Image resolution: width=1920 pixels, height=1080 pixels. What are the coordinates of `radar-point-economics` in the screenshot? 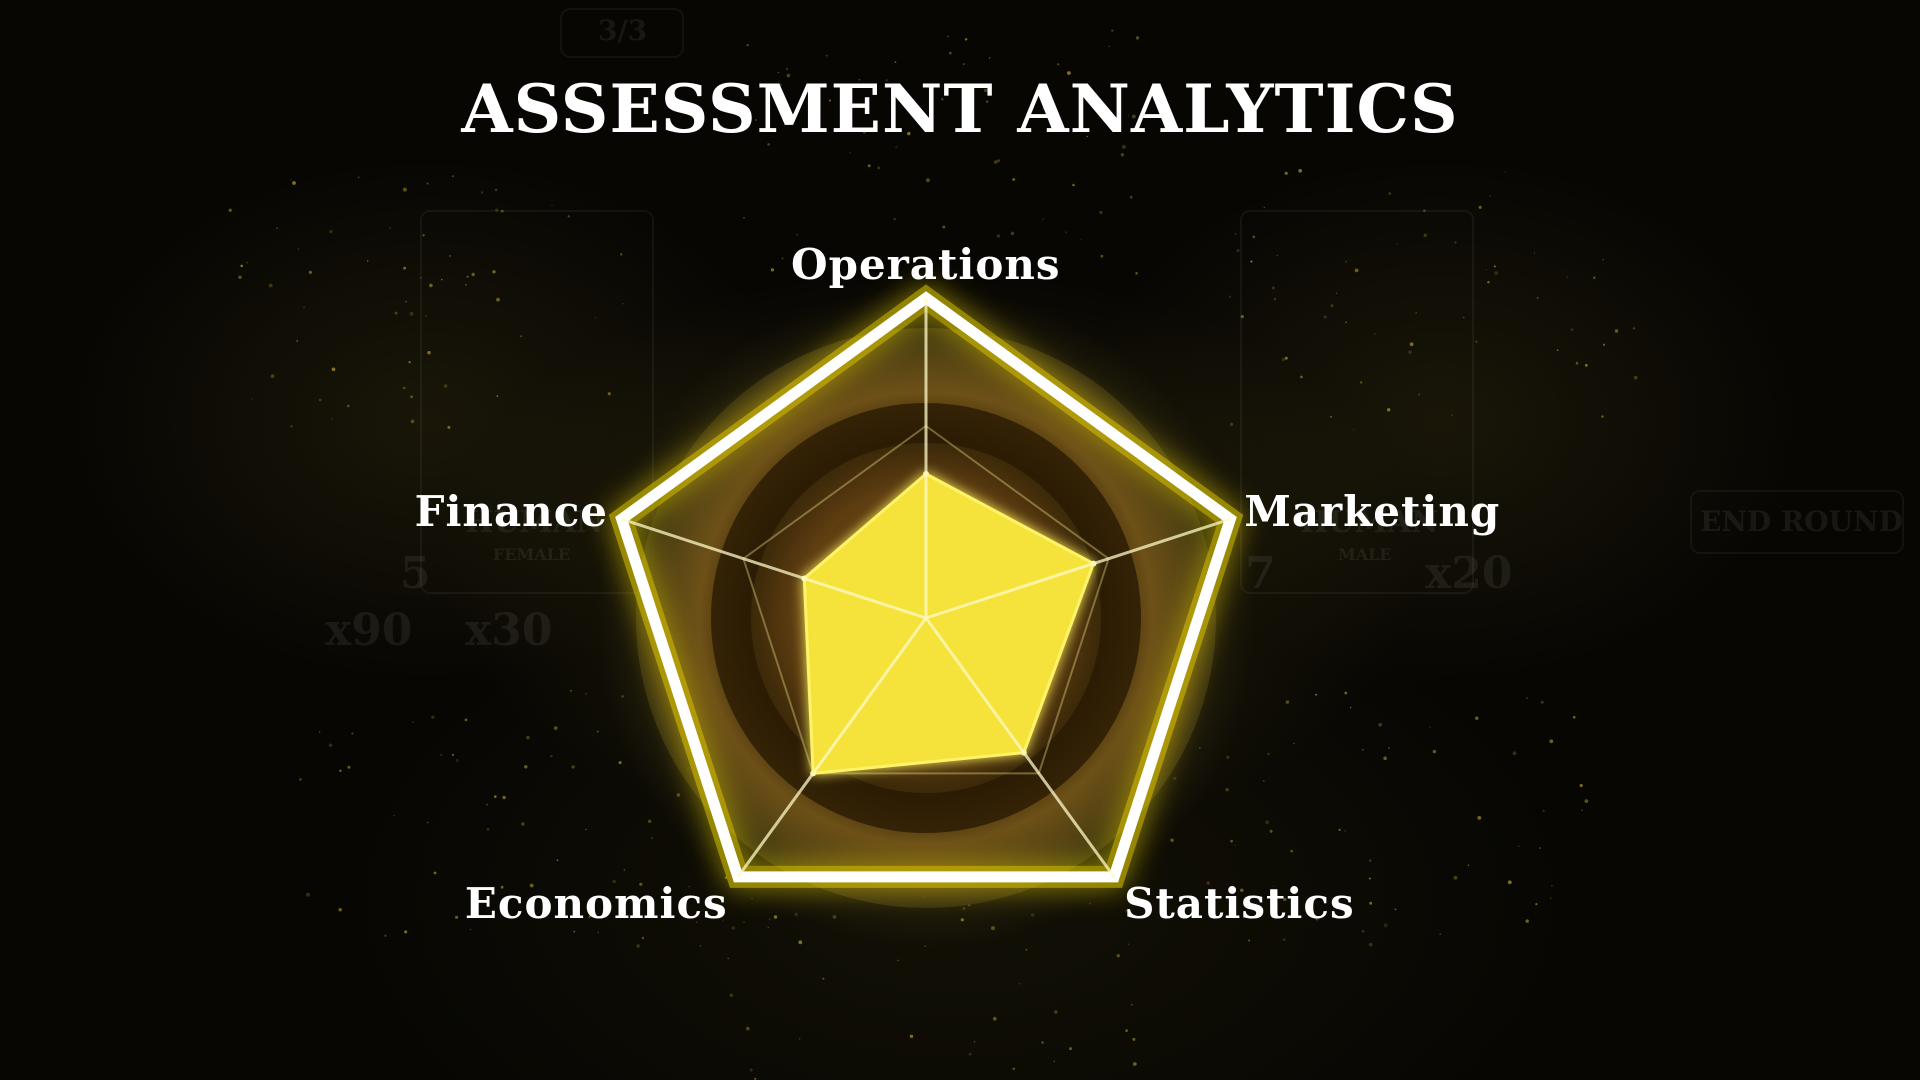 It's located at (813, 773).